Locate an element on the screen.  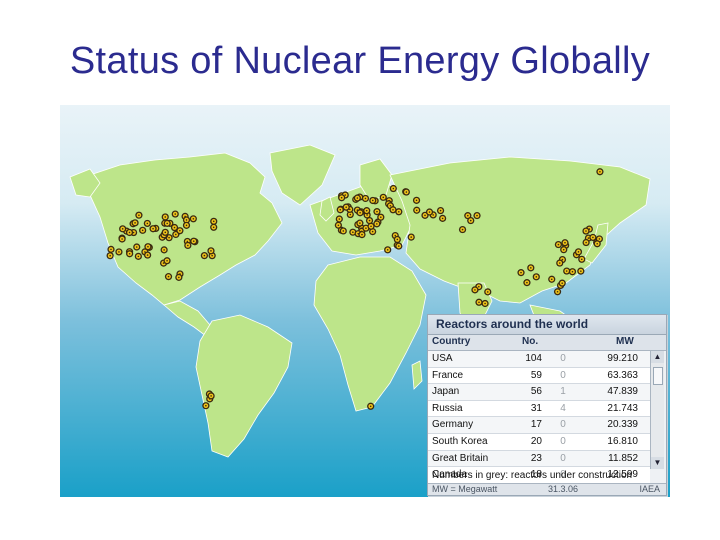
row-number: 31 is located at coordinates (536, 408).